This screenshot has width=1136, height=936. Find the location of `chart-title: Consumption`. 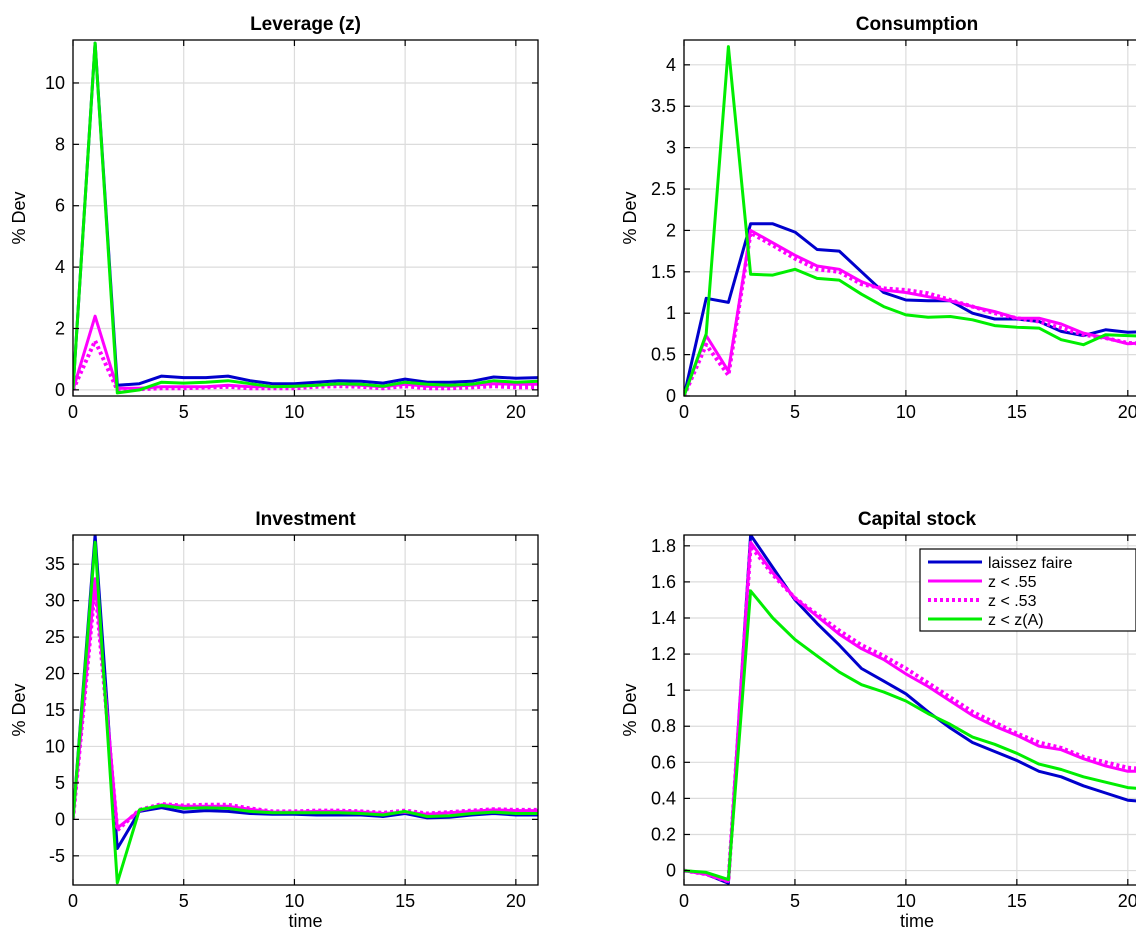

chart-title: Consumption is located at coordinates (917, 24).